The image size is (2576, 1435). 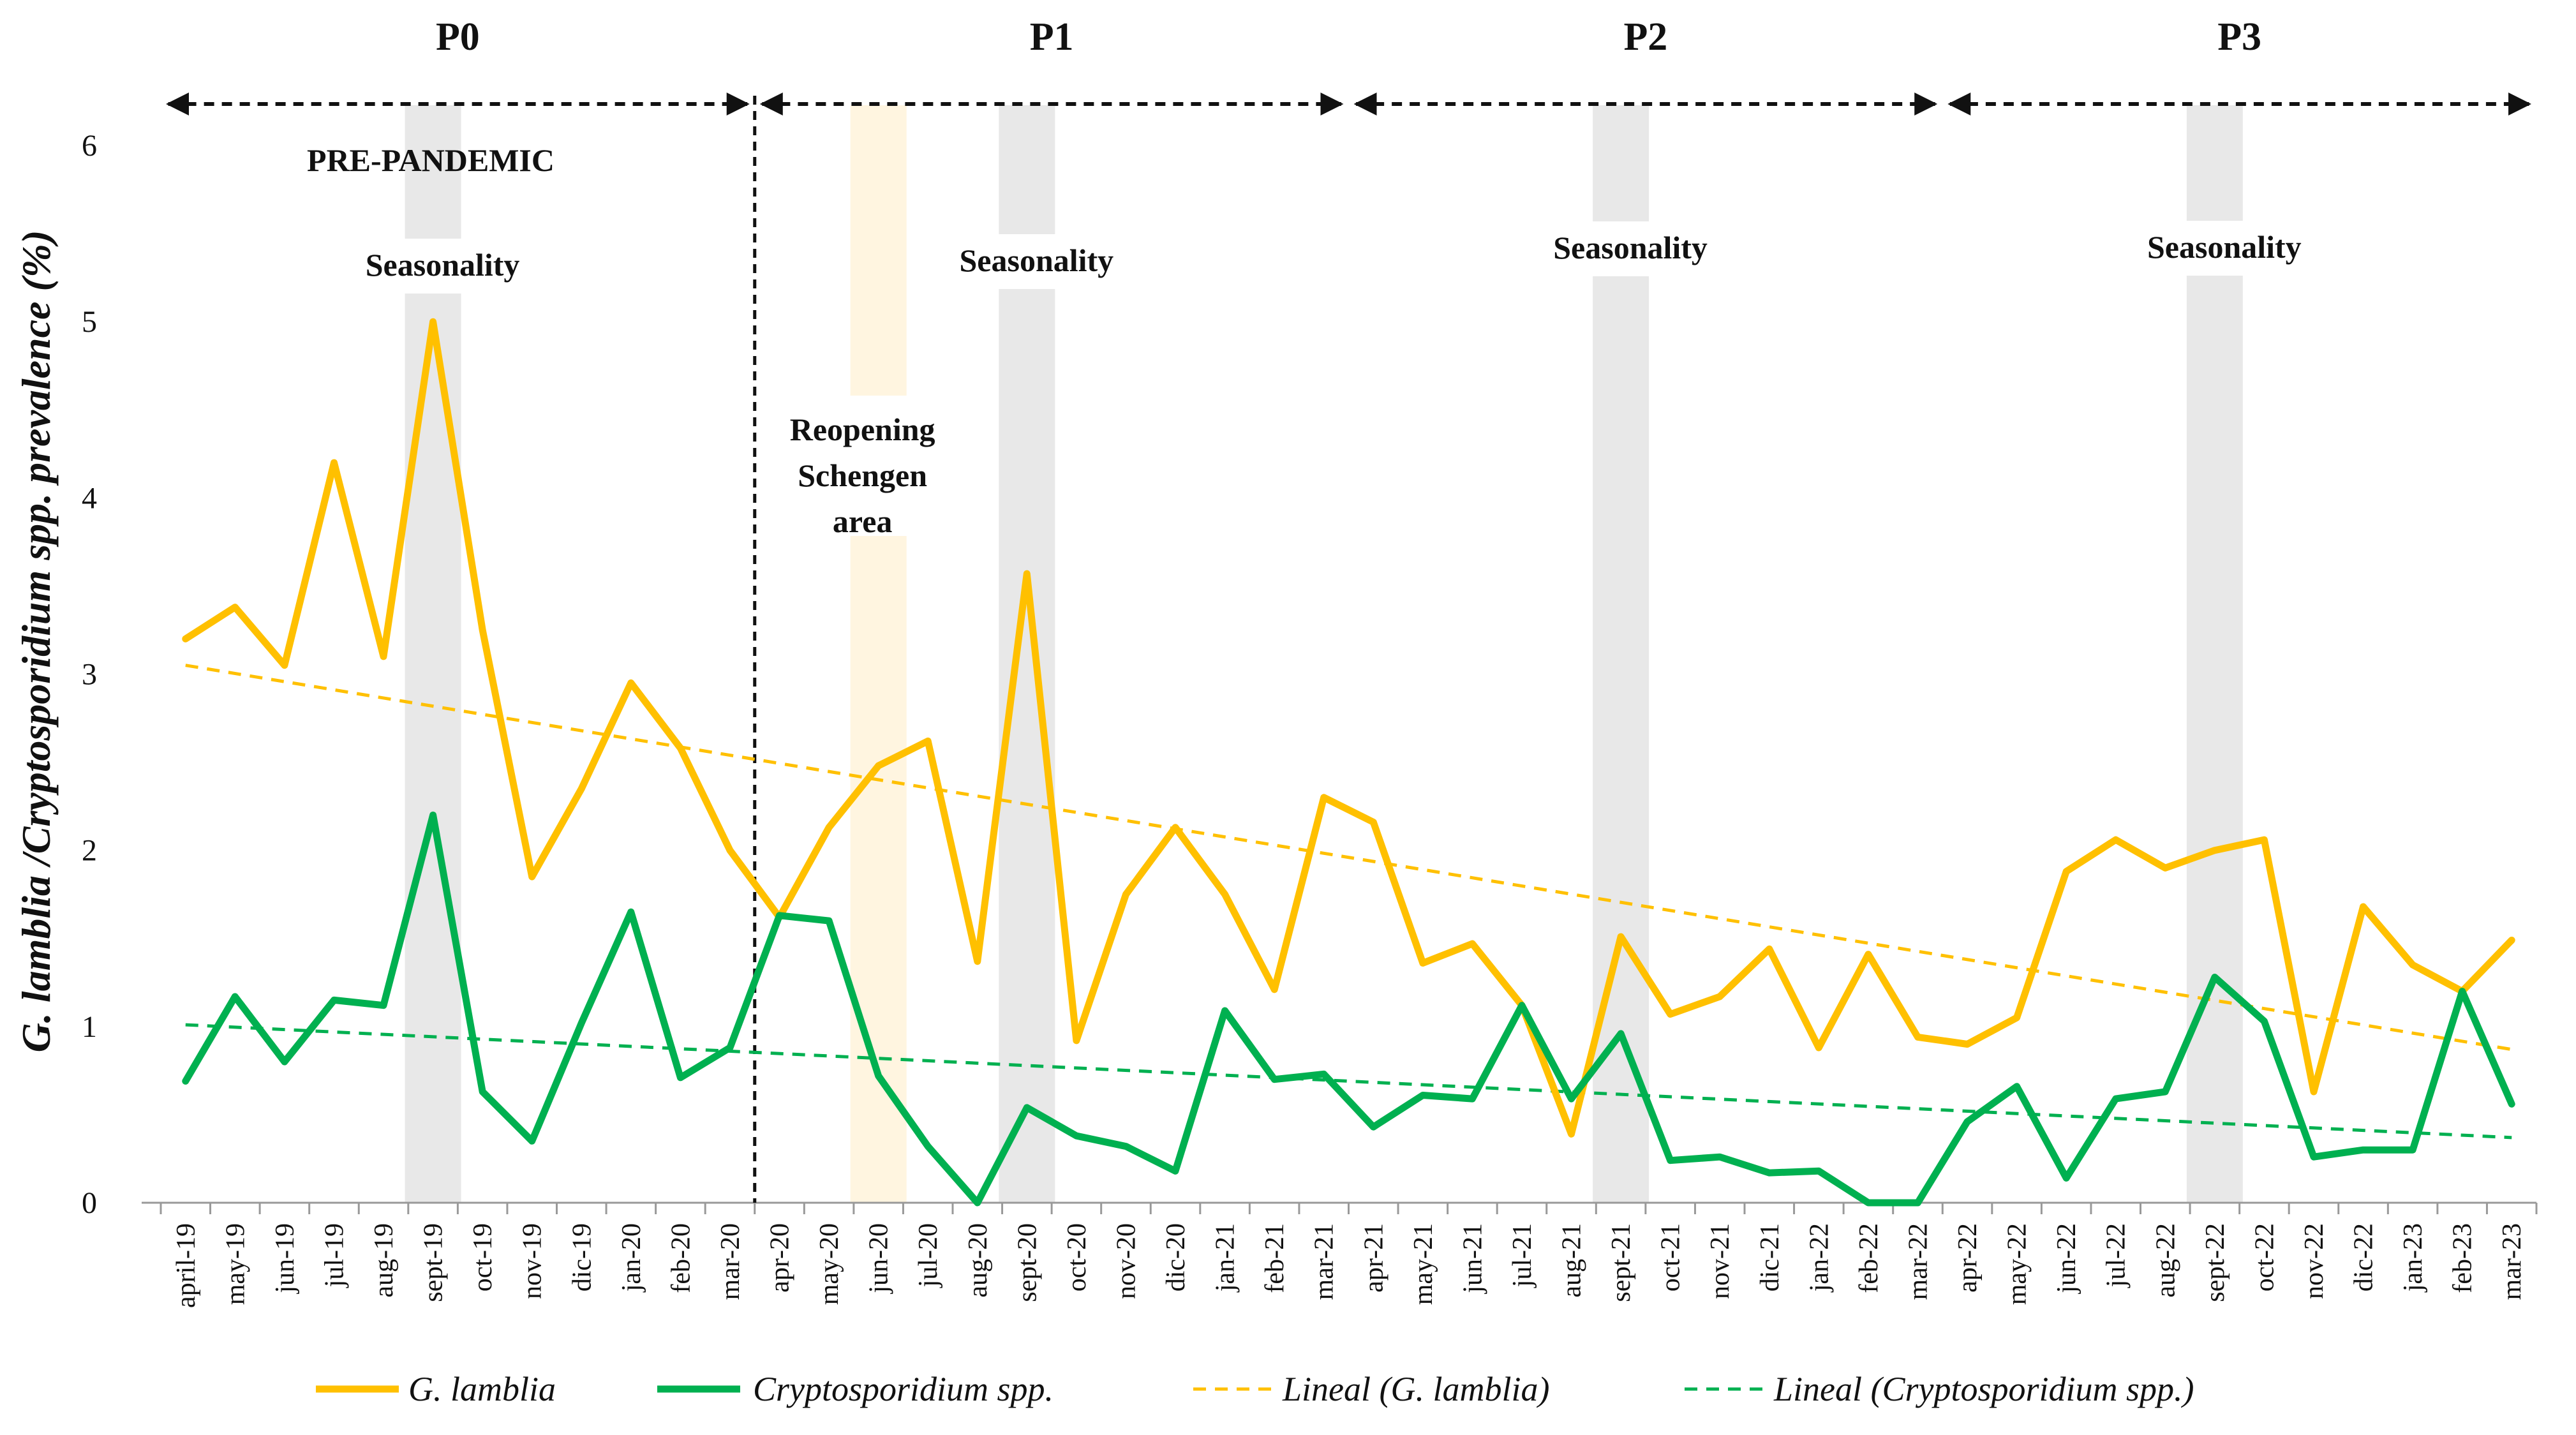 I want to click on reopening-band, so click(x=878, y=654).